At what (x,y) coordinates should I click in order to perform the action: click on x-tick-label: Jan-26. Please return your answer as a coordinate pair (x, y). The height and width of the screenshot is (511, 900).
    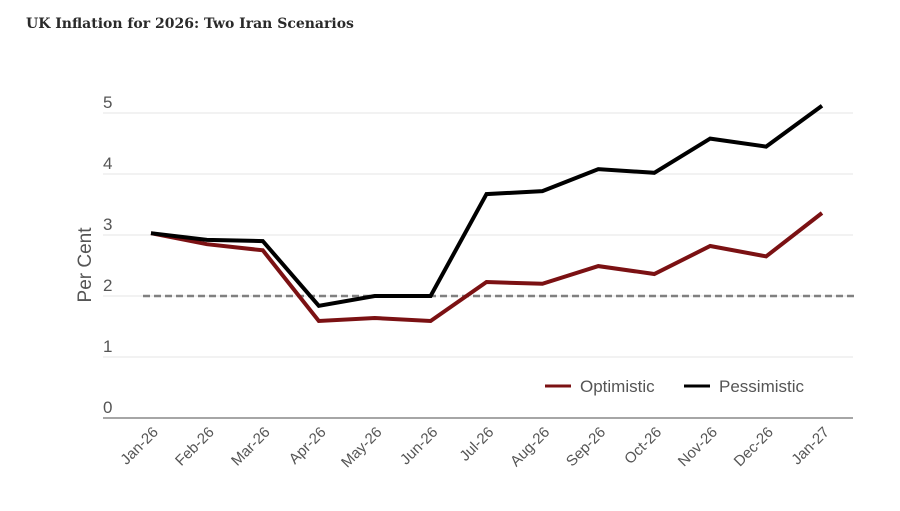
    Looking at the image, I should click on (139, 446).